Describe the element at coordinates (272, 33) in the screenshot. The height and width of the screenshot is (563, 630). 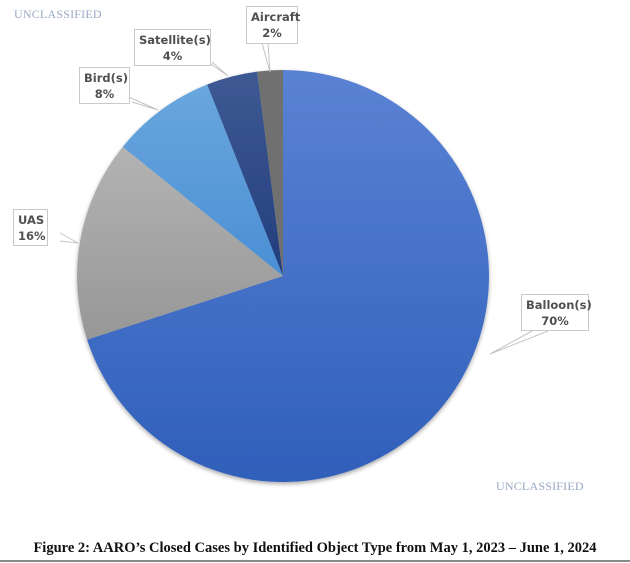
I see `label-aircraft-pct: 2%` at that location.